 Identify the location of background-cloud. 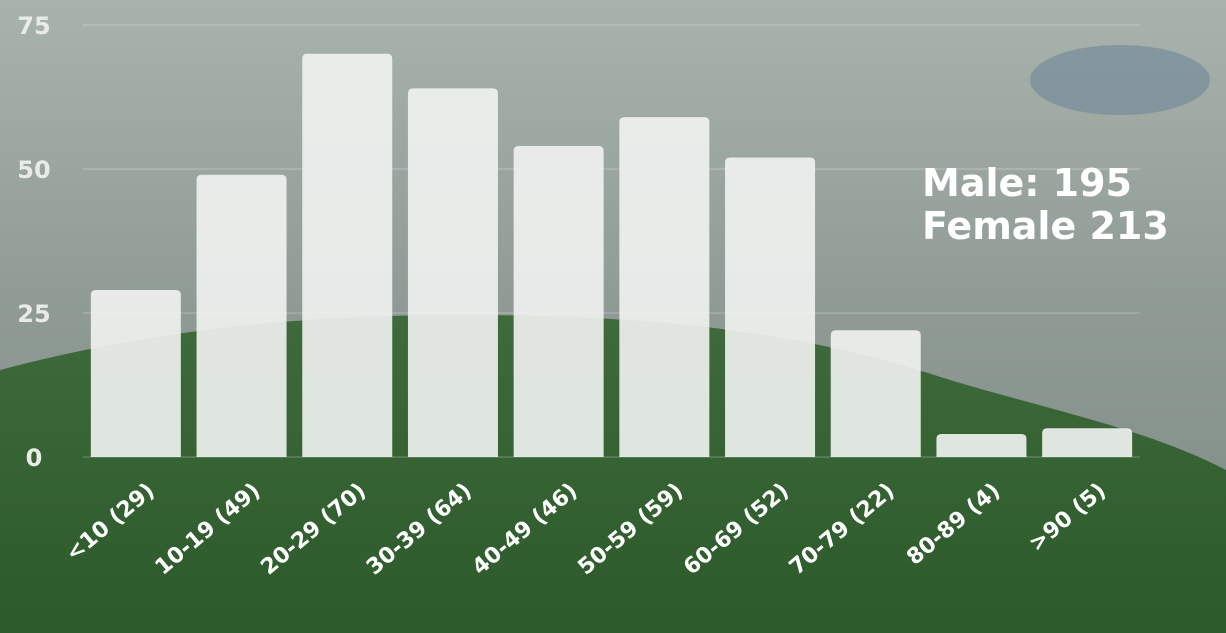
(1120, 80).